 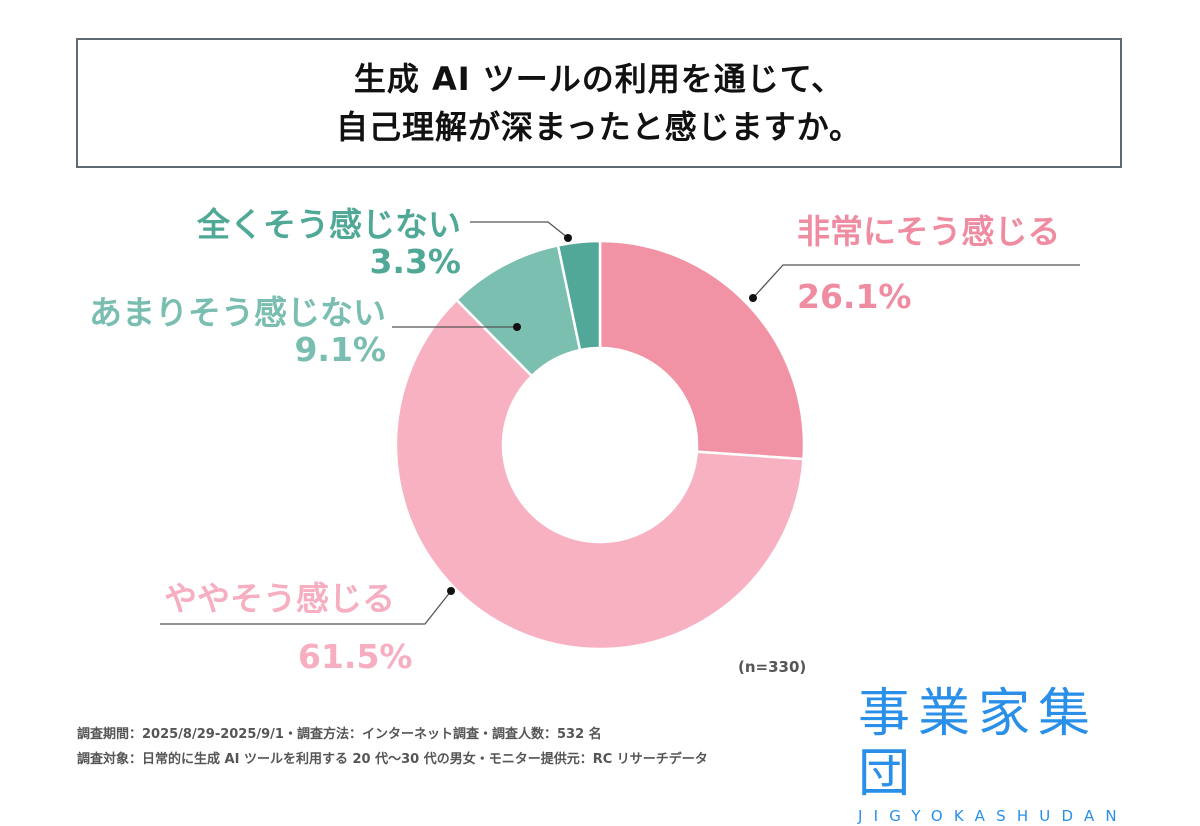 I want to click on slice-somewhat, so click(x=599, y=474).